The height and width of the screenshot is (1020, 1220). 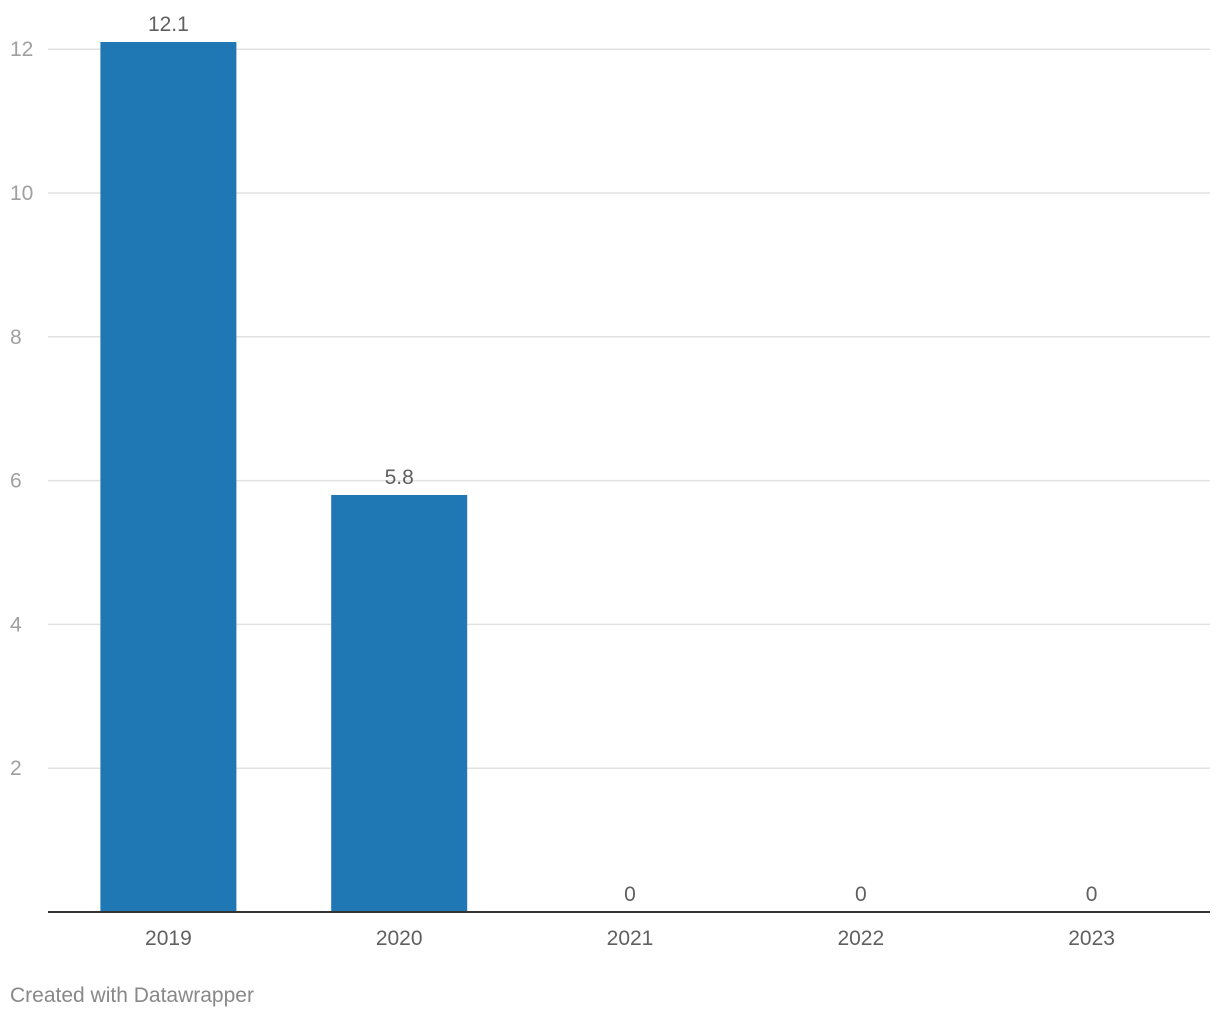 I want to click on y-tick-label-6: 6, so click(x=16, y=481).